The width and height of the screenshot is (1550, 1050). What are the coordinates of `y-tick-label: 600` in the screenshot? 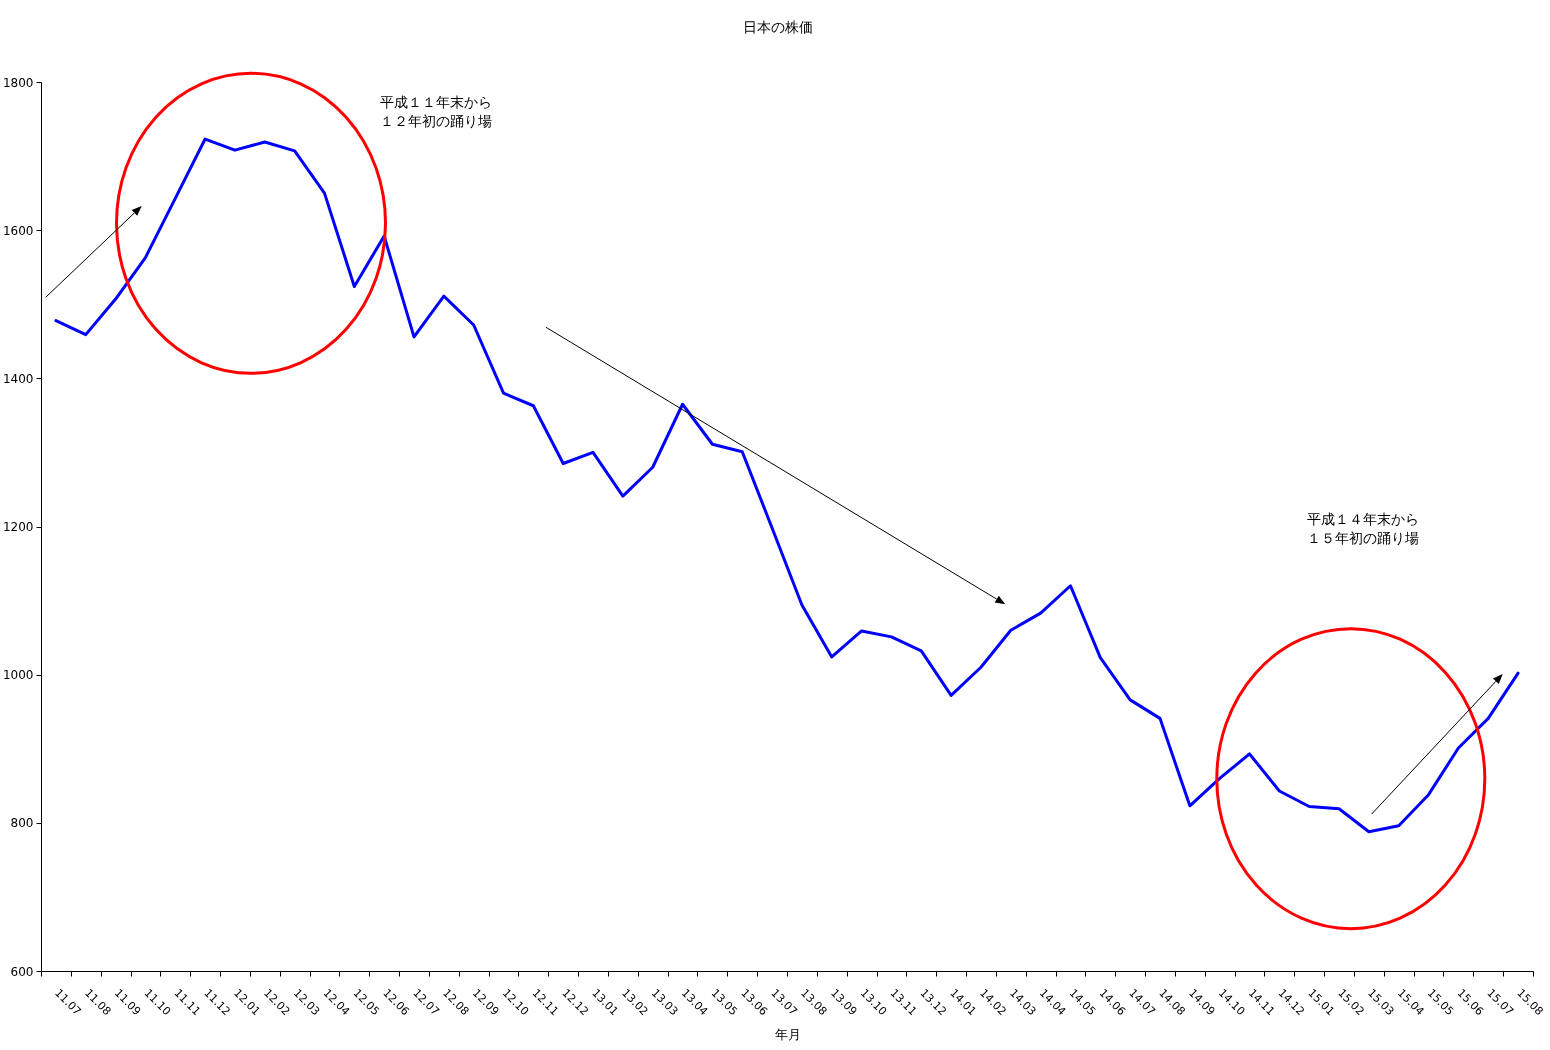 It's located at (22, 971).